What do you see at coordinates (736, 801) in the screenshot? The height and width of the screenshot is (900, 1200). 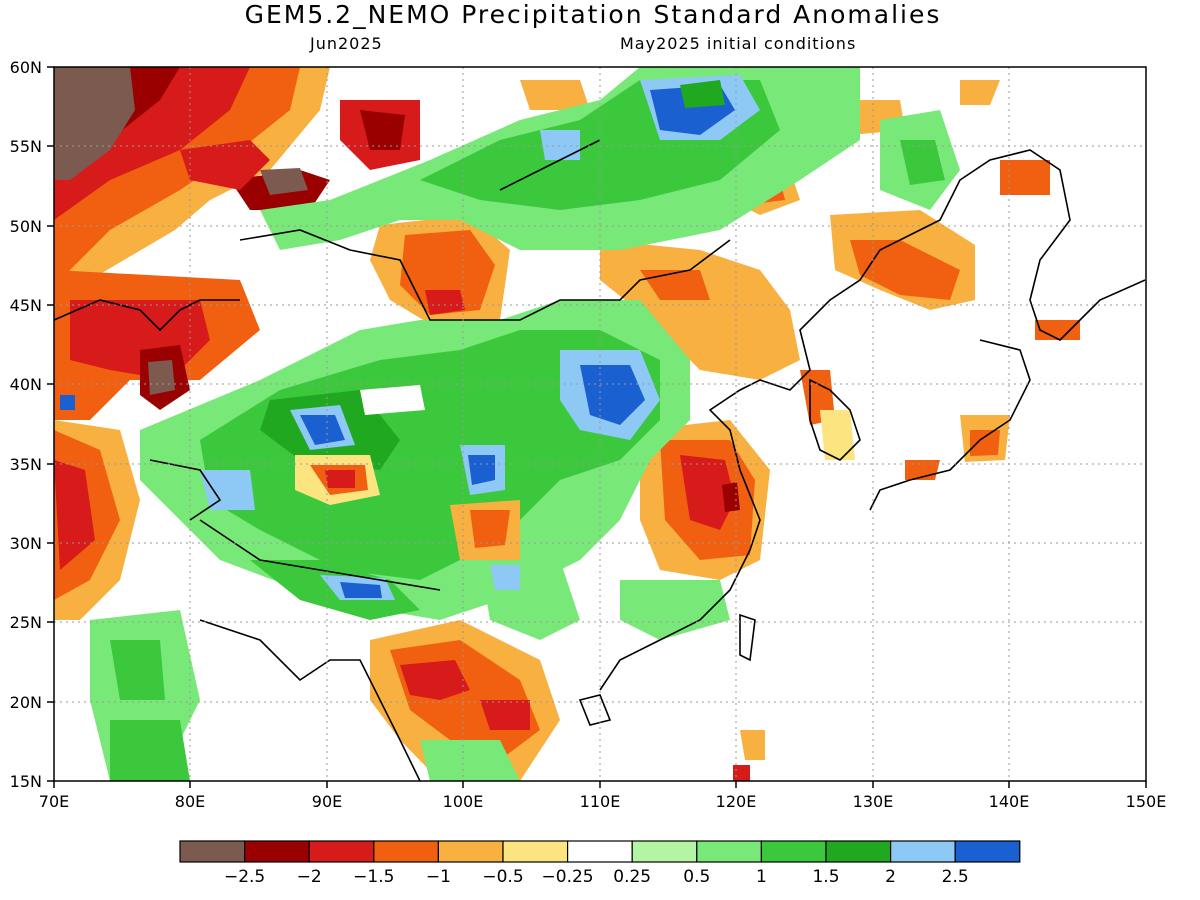 I see `lon-label: 120E` at bounding box center [736, 801].